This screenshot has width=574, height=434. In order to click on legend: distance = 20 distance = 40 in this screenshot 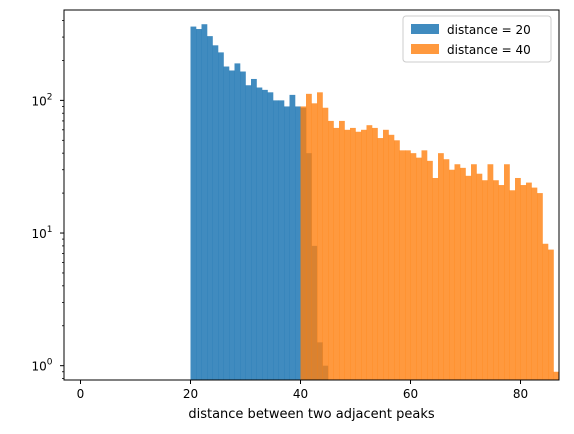, I will do `click(477, 39)`.